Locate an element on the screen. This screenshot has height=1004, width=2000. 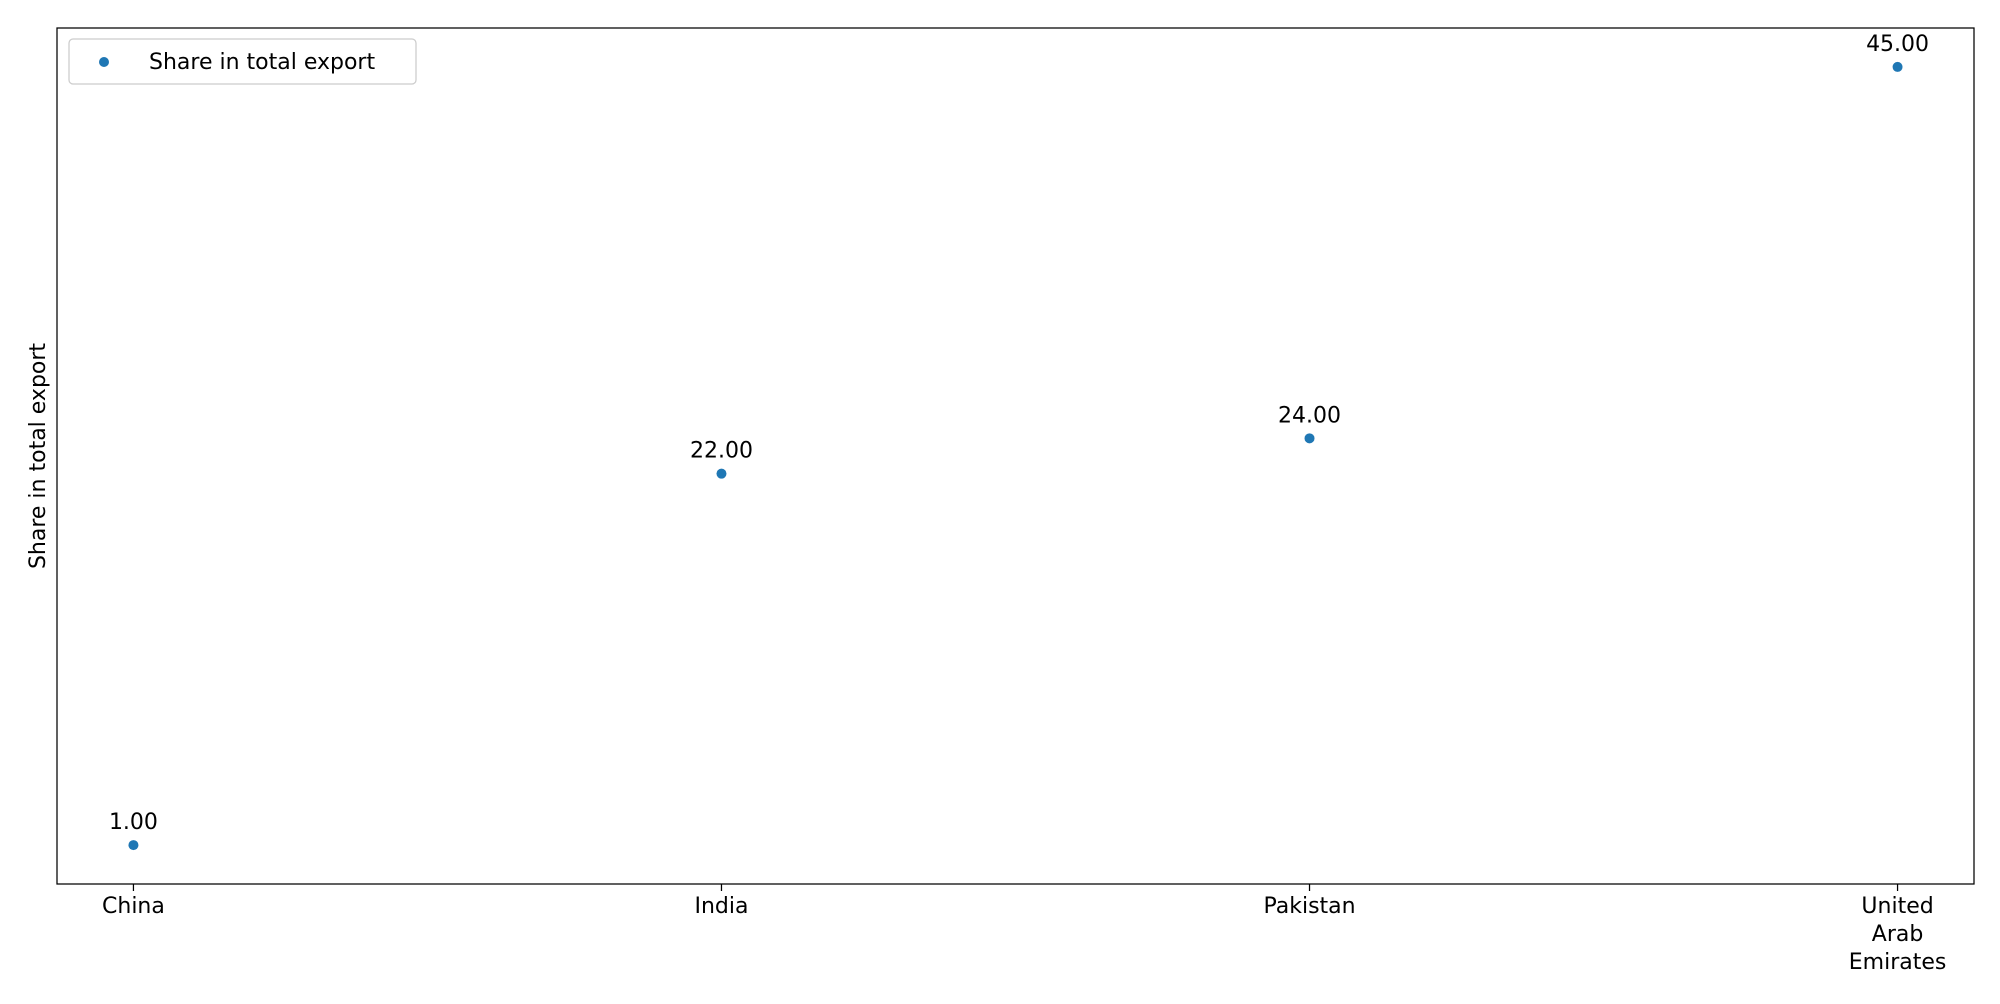
data-label: 45.00 is located at coordinates (1897, 44).